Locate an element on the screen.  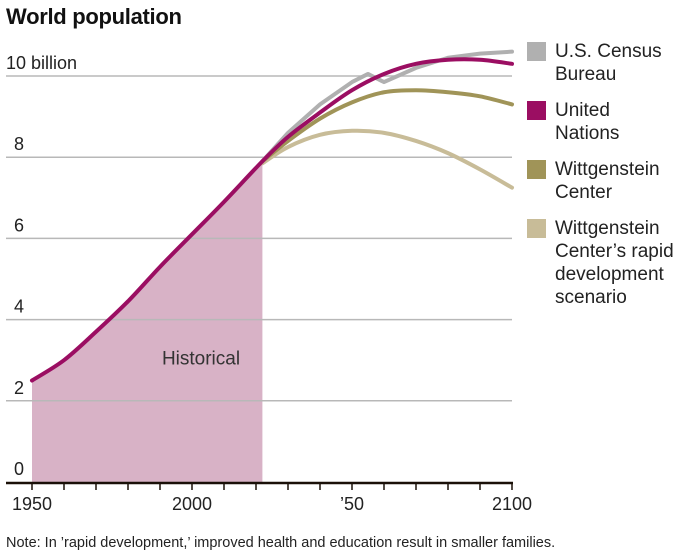
legend-label: development is located at coordinates (609, 274).